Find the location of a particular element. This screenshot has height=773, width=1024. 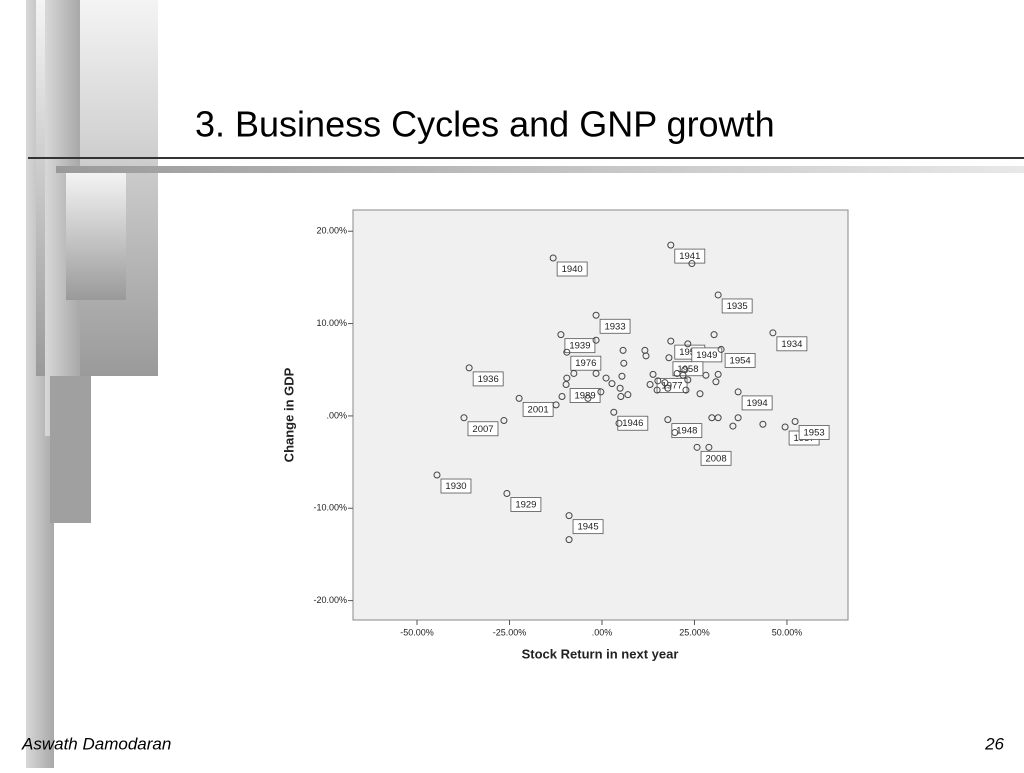

page-number: 26 is located at coordinates (994, 743).